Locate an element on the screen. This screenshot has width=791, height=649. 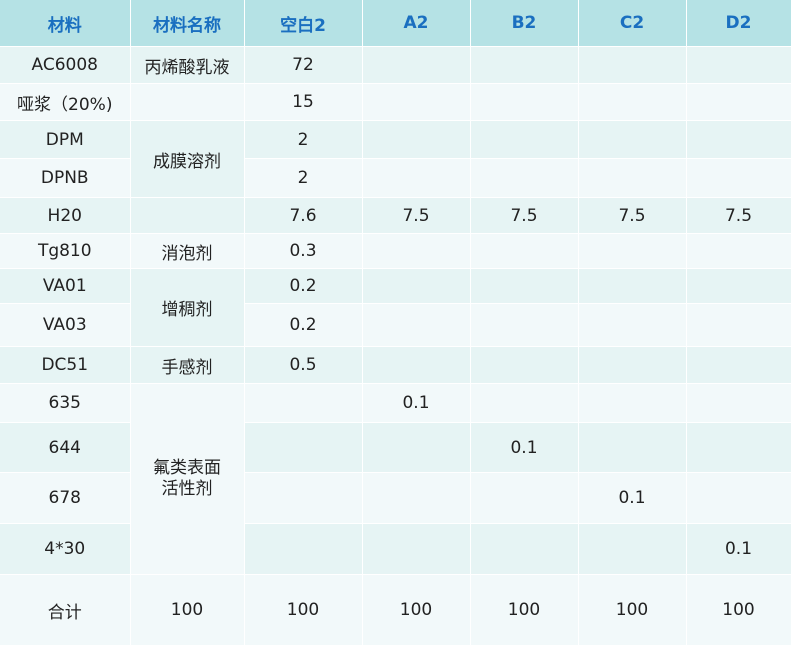
cell-blank2: 0.2 is located at coordinates (303, 325).